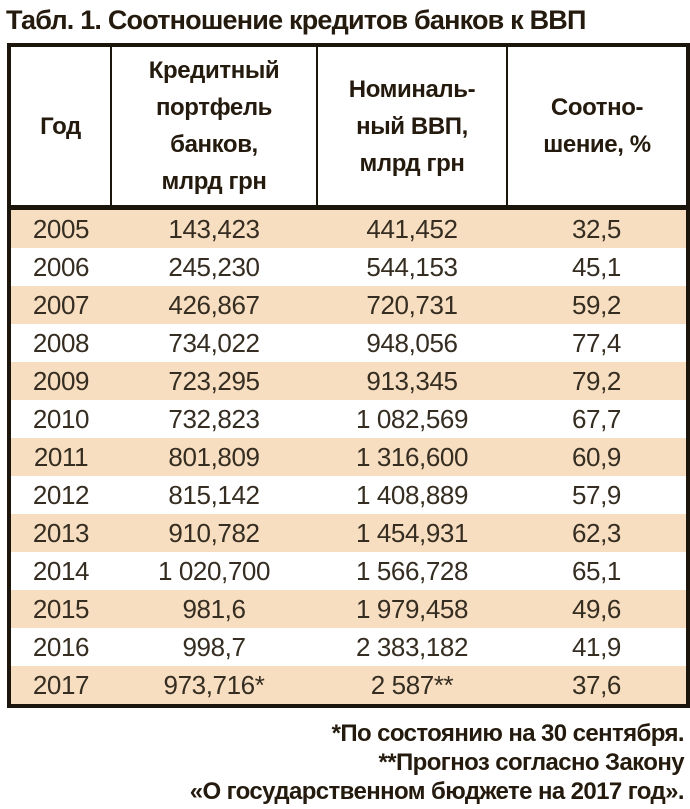  Describe the element at coordinates (61, 532) in the screenshot. I see `cell-year: 2013` at that location.